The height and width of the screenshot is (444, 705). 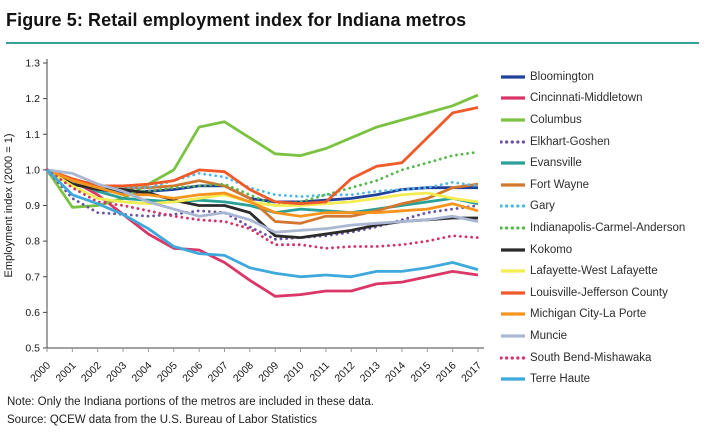 I want to click on y-axis-tick-label: 0.5, so click(x=32, y=349).